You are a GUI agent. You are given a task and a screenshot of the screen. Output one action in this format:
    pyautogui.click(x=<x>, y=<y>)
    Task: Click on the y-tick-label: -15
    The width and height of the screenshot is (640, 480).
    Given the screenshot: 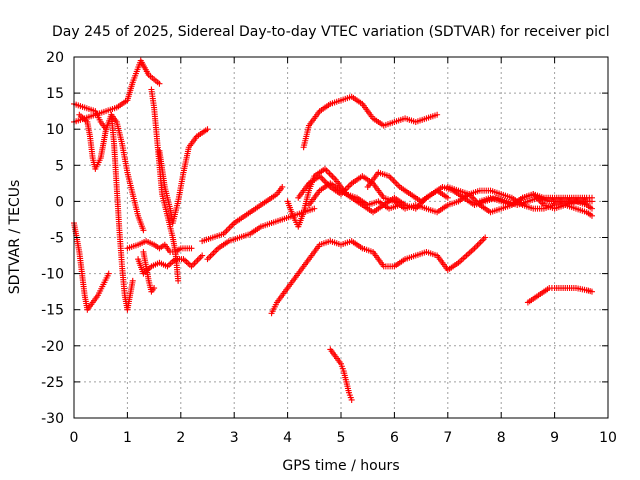 What is the action you would take?
    pyautogui.click(x=52, y=311)
    